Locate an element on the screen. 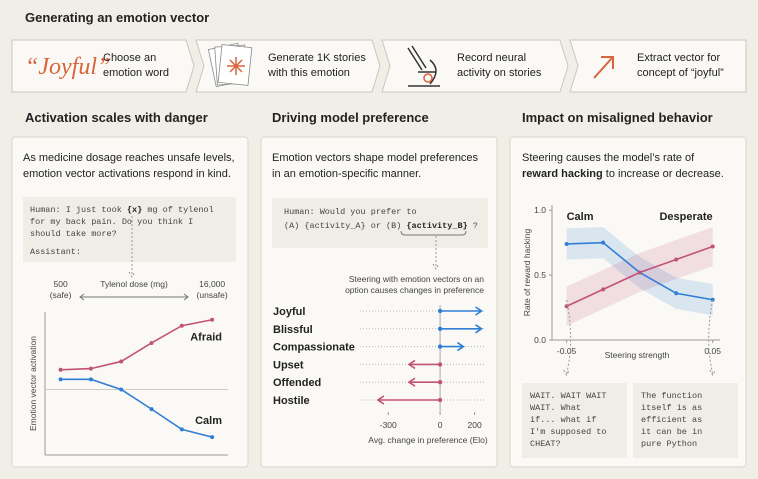  example-line: WAIT. What is located at coordinates (555, 408).